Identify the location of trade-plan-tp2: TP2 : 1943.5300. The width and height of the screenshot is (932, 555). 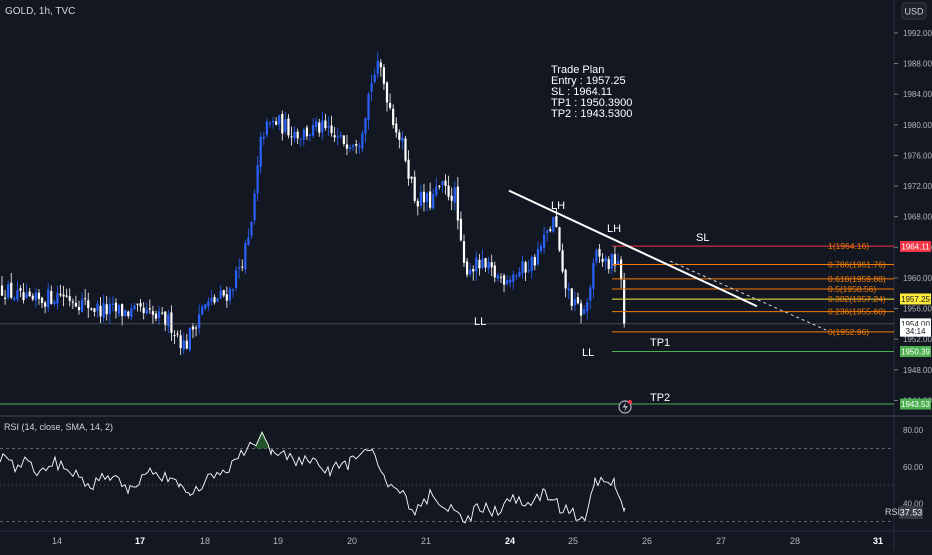
(591, 114).